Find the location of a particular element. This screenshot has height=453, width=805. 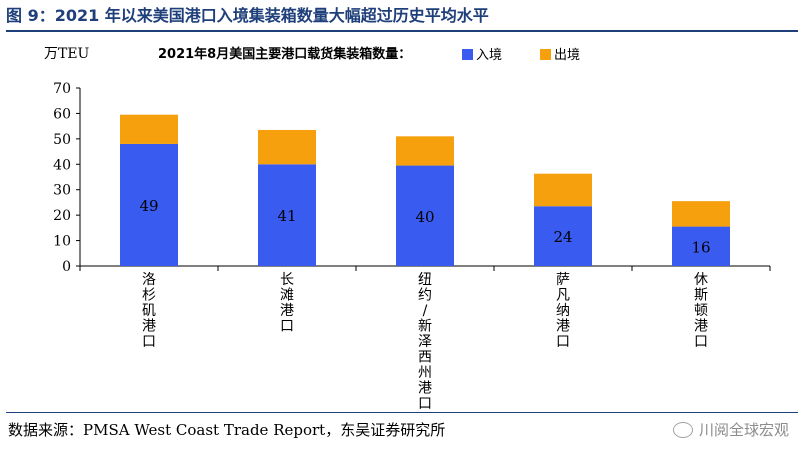

y-tick-label: 70 is located at coordinates (62, 89).